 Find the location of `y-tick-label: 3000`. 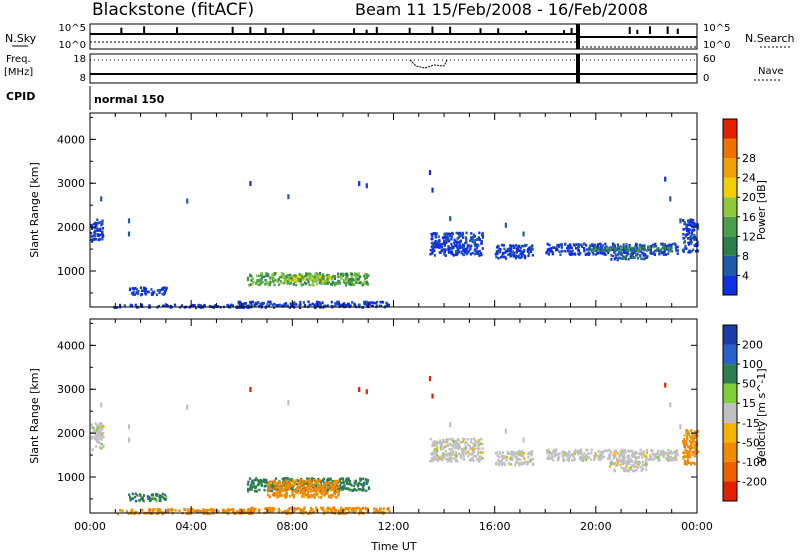

y-tick-label: 3000 is located at coordinates (71, 183).